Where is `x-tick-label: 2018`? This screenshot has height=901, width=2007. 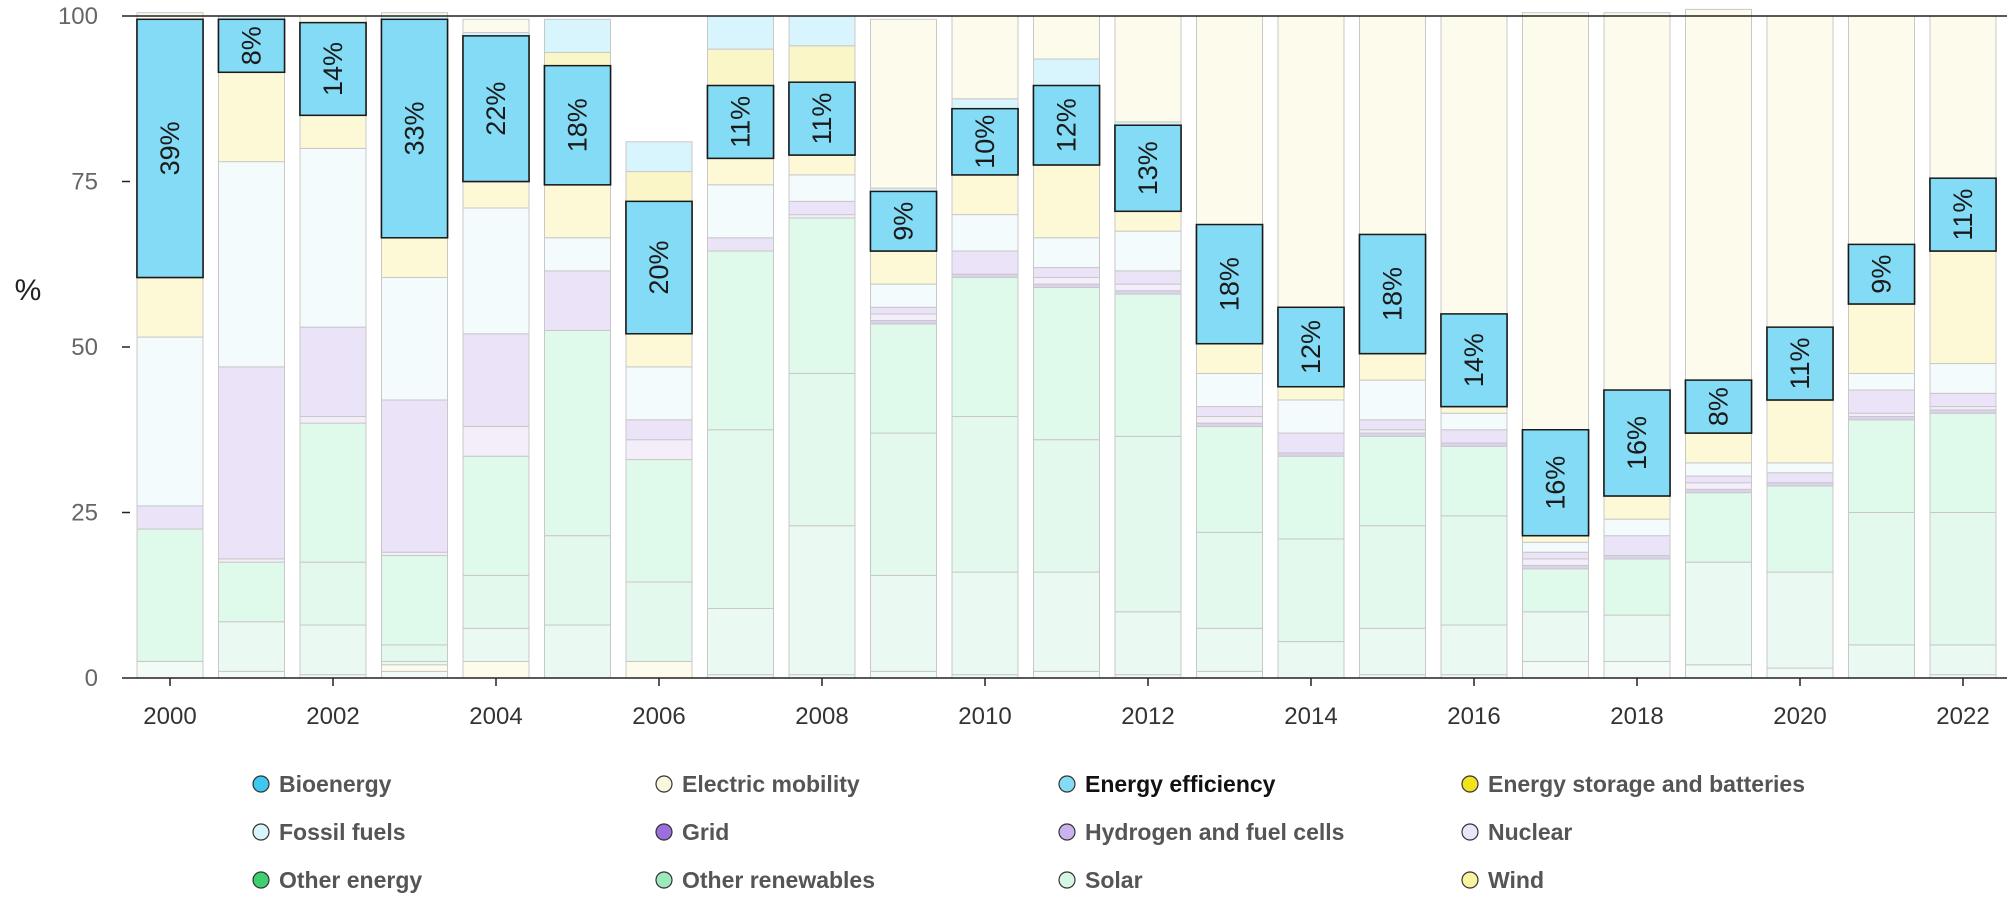
x-tick-label: 2018 is located at coordinates (1636, 716).